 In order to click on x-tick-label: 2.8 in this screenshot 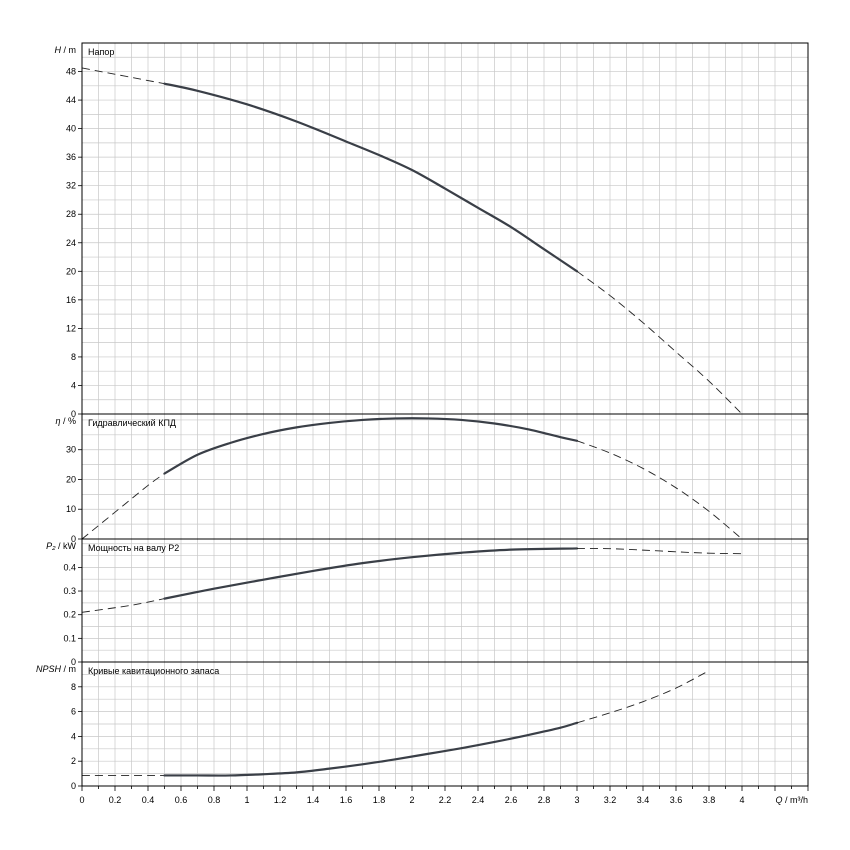, I will do `click(544, 800)`.